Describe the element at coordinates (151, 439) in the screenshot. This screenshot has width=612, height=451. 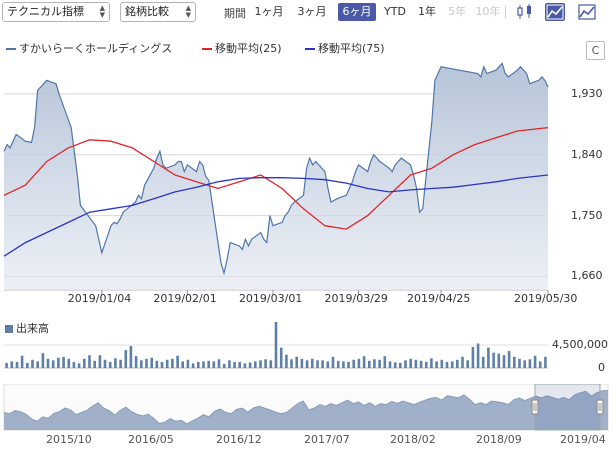
I see `navigator-x-tick-label: 2016/05` at that location.